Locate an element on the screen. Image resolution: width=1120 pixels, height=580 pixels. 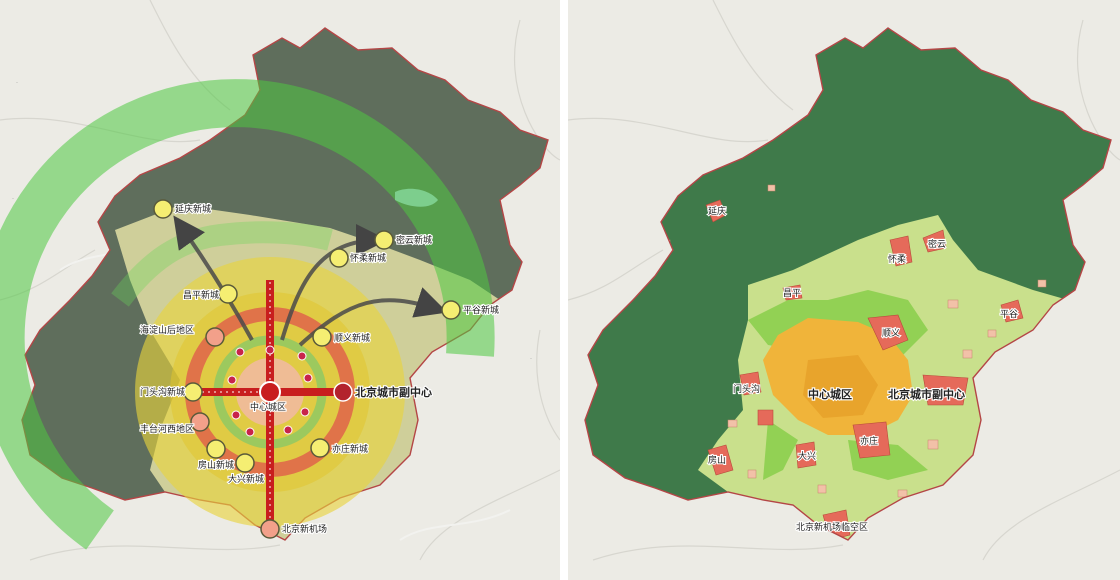
panel-divider is located at coordinates (564, 290).